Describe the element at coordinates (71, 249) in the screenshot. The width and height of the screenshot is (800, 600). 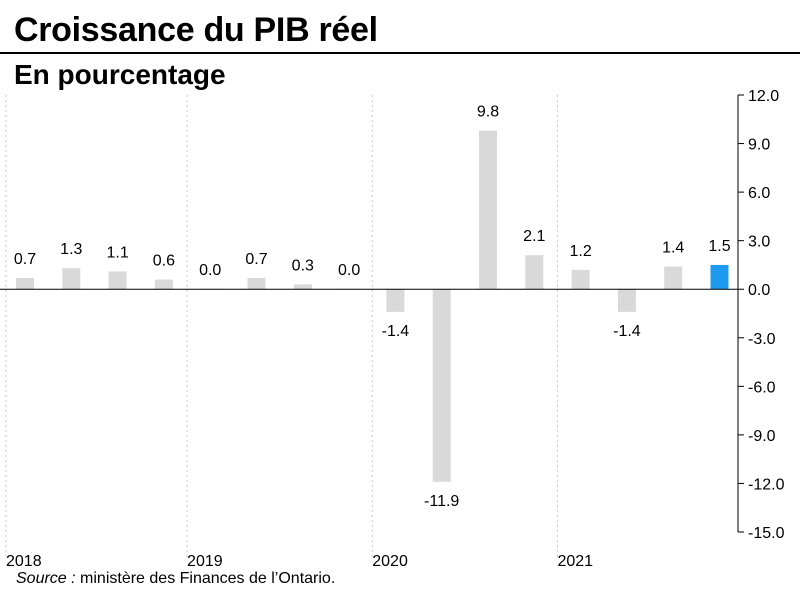
I see `data-label: 1.3` at that location.